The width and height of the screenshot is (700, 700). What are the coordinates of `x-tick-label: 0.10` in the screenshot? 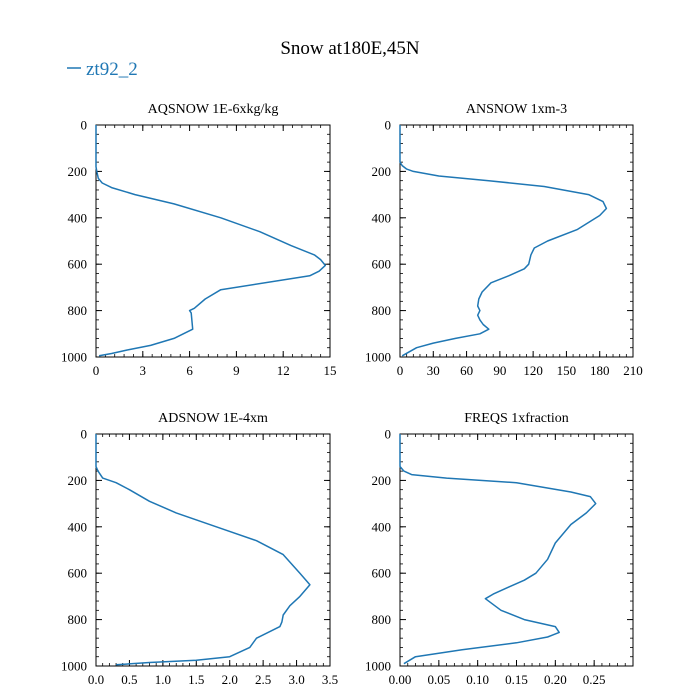 It's located at (477, 679).